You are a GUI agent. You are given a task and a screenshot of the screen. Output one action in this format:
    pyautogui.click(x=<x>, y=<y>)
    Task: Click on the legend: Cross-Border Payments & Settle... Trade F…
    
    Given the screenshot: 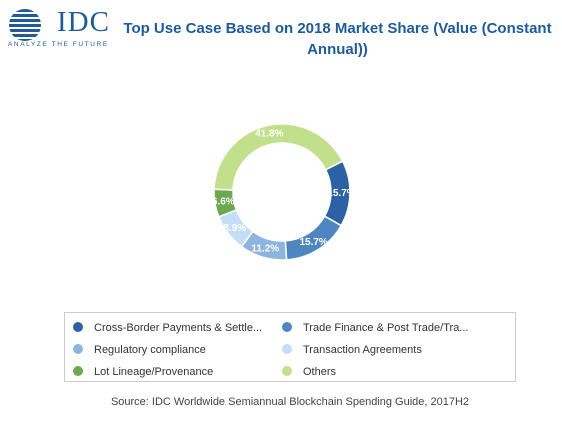 What is the action you would take?
    pyautogui.click(x=290, y=347)
    